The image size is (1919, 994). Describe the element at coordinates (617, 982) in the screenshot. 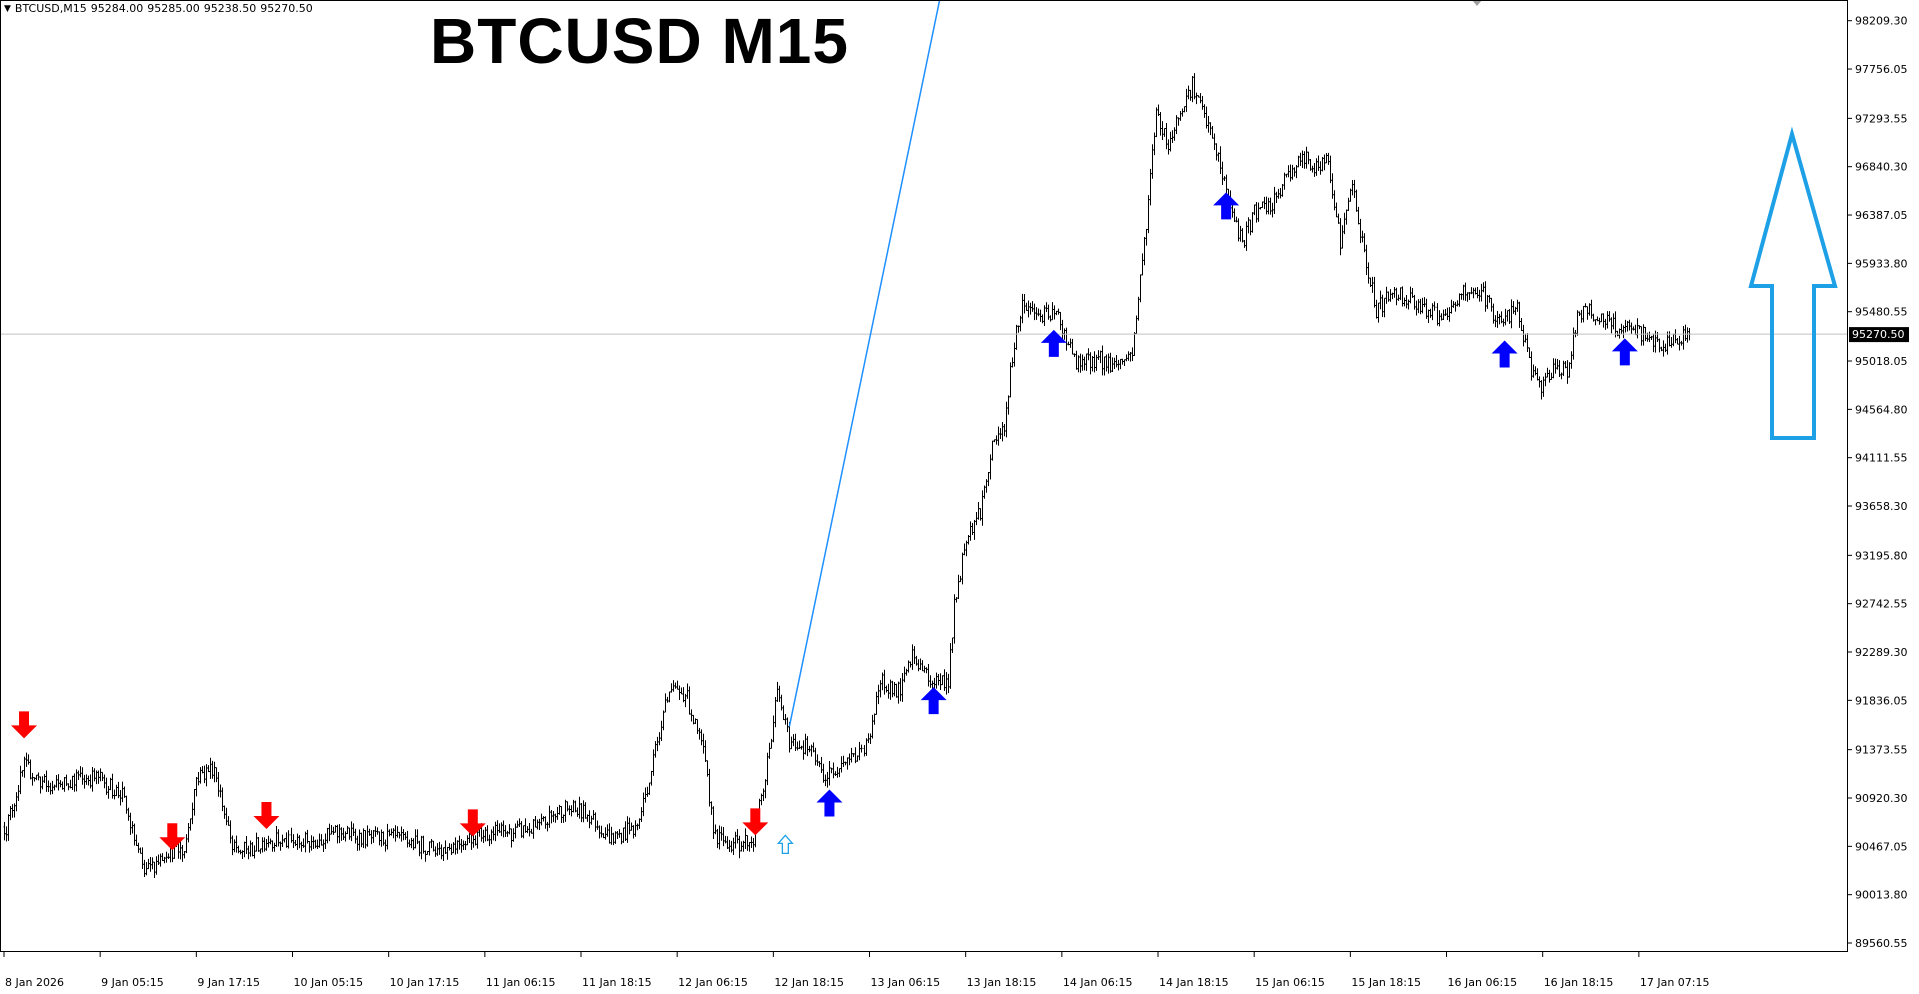

I see `time-tick-label: 11 Jan 18:15` at that location.